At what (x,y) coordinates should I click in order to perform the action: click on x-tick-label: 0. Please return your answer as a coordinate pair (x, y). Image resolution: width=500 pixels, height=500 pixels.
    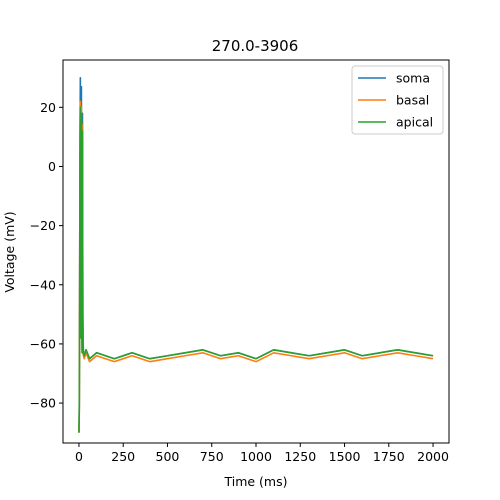
    Looking at the image, I should click on (79, 456).